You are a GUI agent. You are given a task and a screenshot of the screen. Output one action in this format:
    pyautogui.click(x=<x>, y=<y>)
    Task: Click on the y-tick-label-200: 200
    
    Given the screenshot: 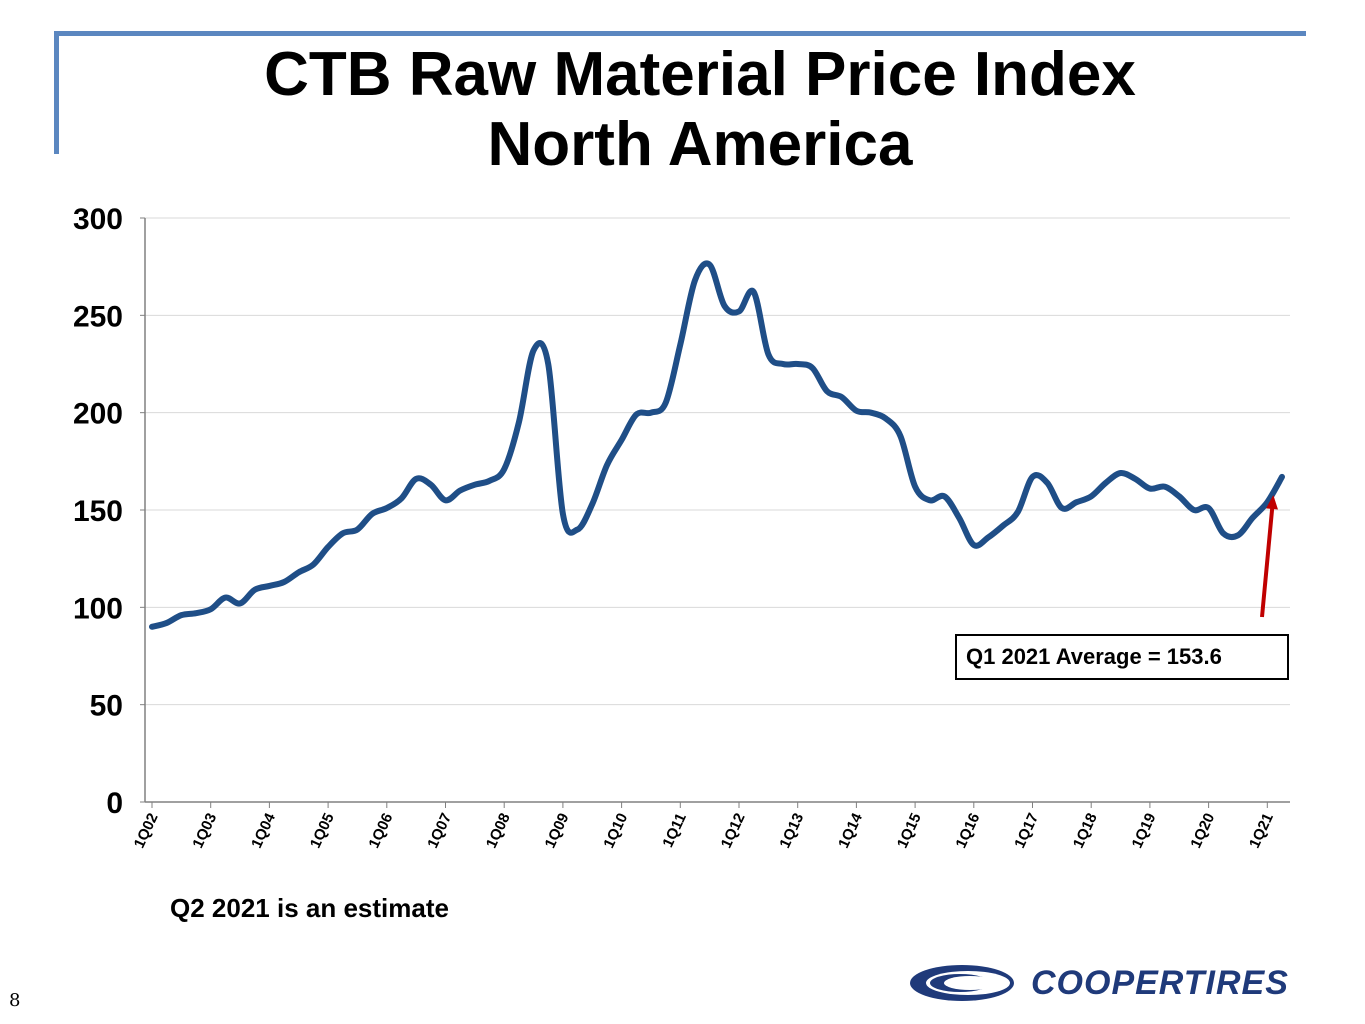 What is the action you would take?
    pyautogui.click(x=98, y=414)
    